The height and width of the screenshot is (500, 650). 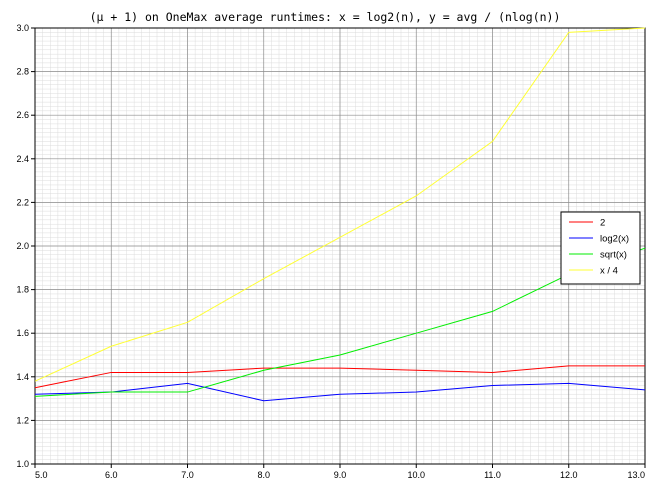 I want to click on y-tick-label: 2.6, so click(x=22, y=115).